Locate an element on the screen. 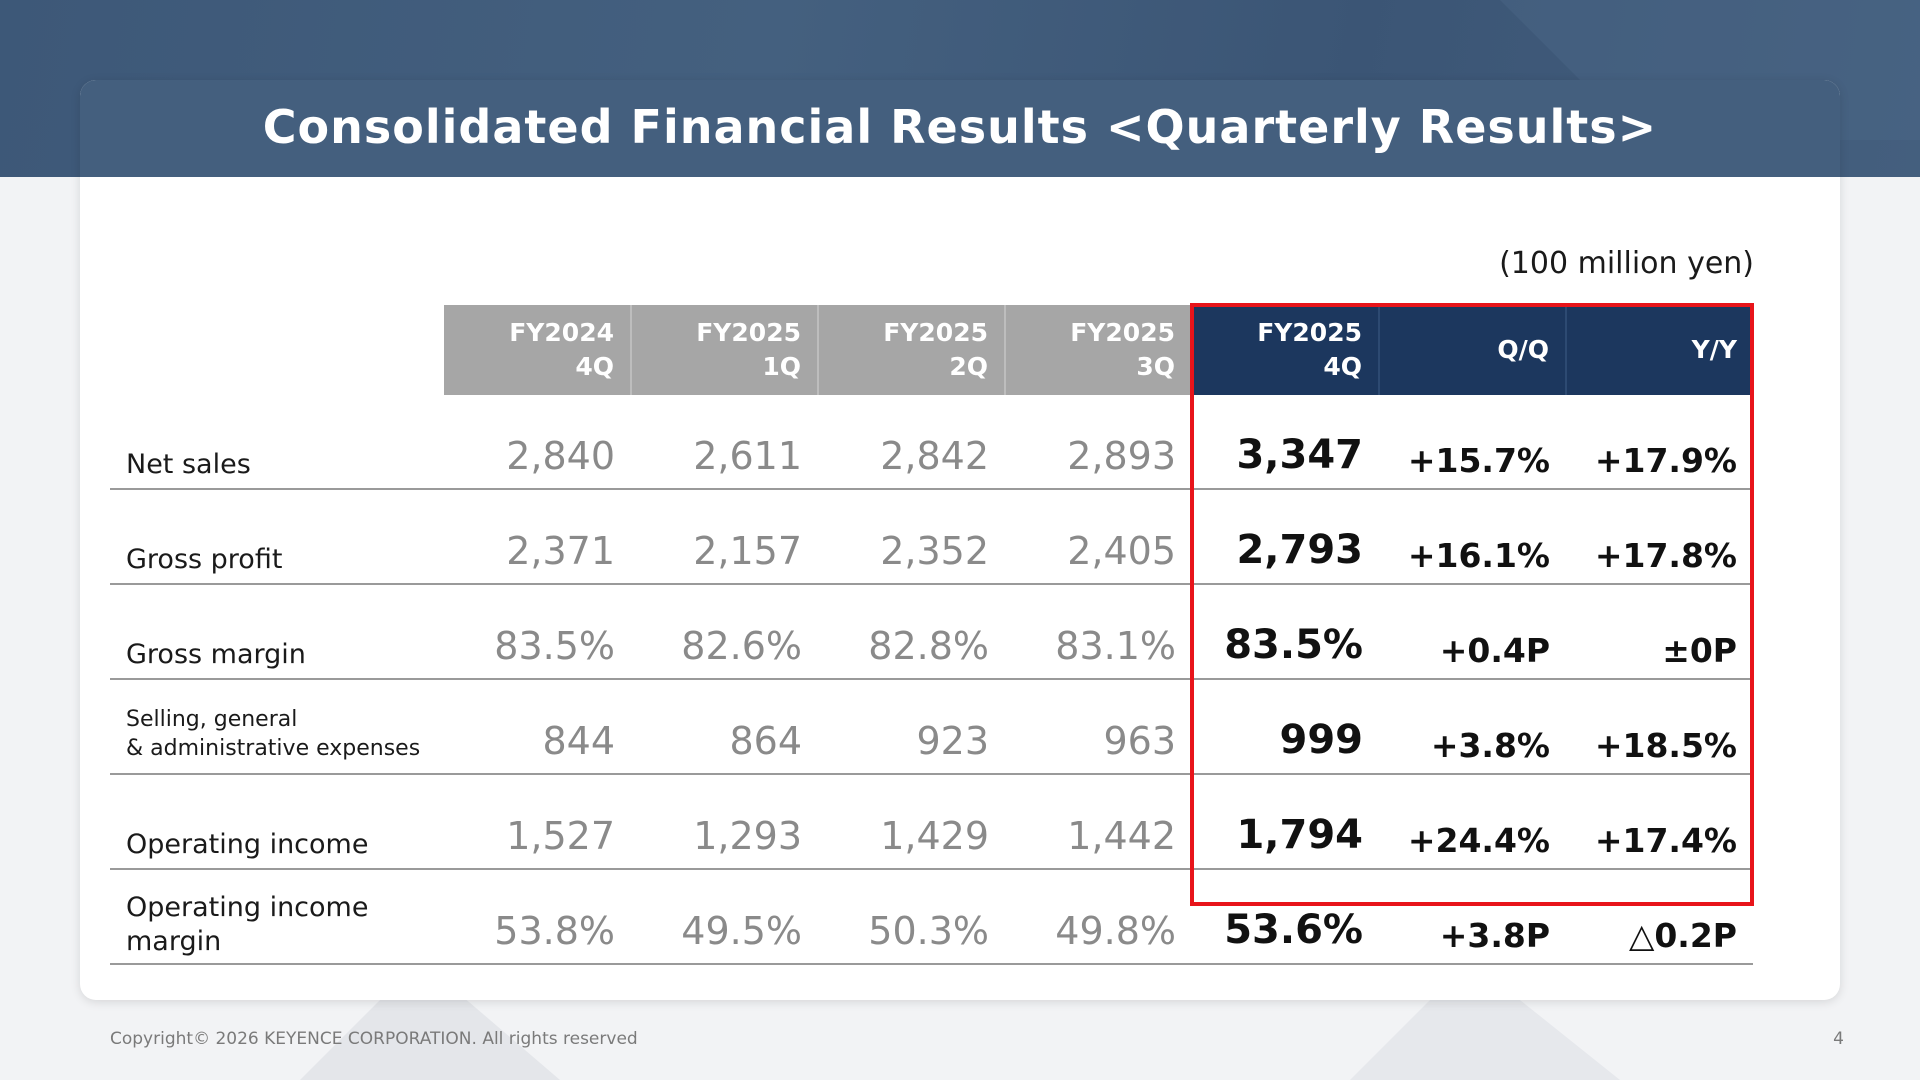 The image size is (1920, 1080). value-cell: 1,429 is located at coordinates (911, 822).